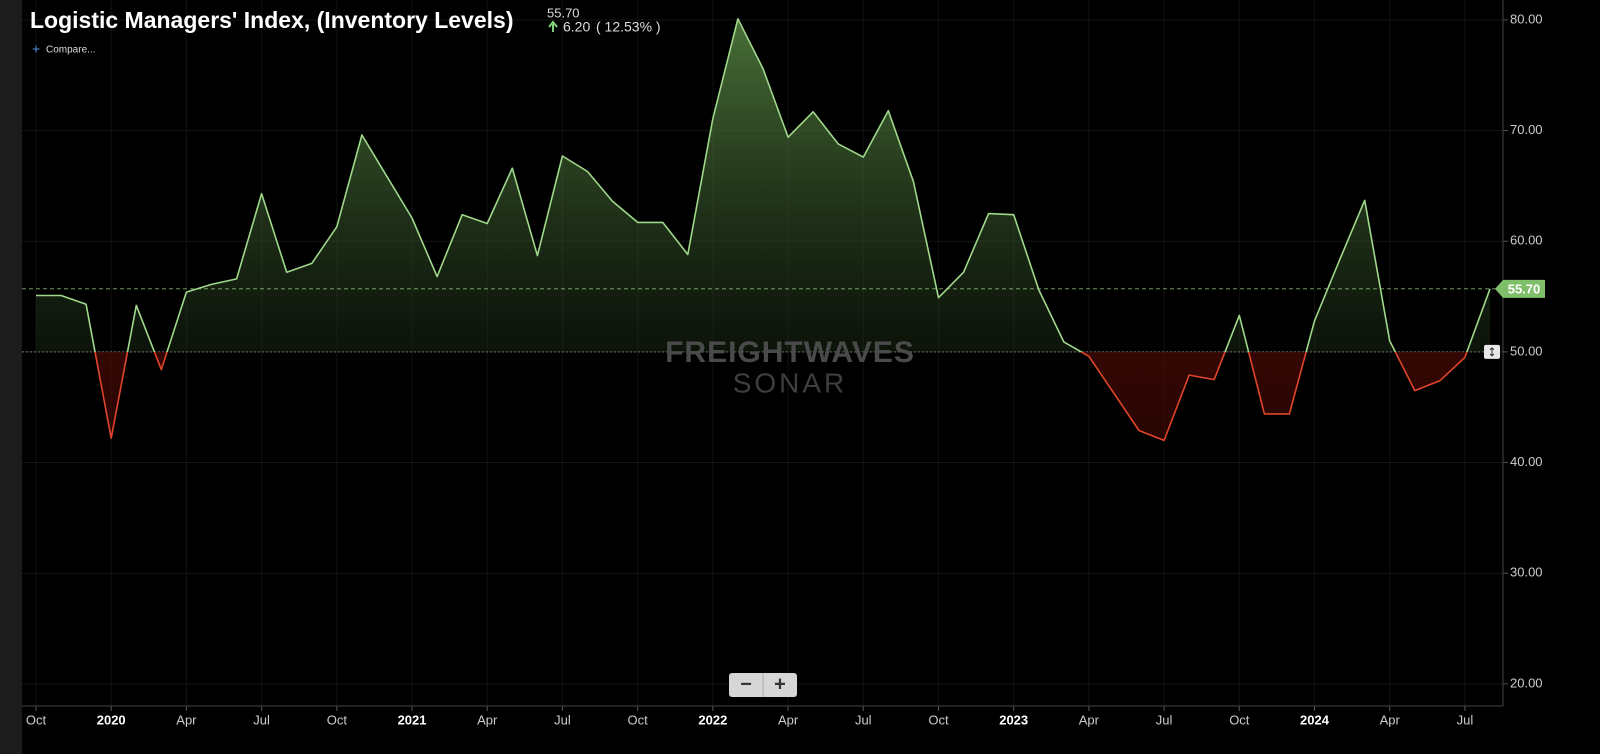 The height and width of the screenshot is (754, 1600). Describe the element at coordinates (1526, 240) in the screenshot. I see `y-tick-label: 60.00` at that location.